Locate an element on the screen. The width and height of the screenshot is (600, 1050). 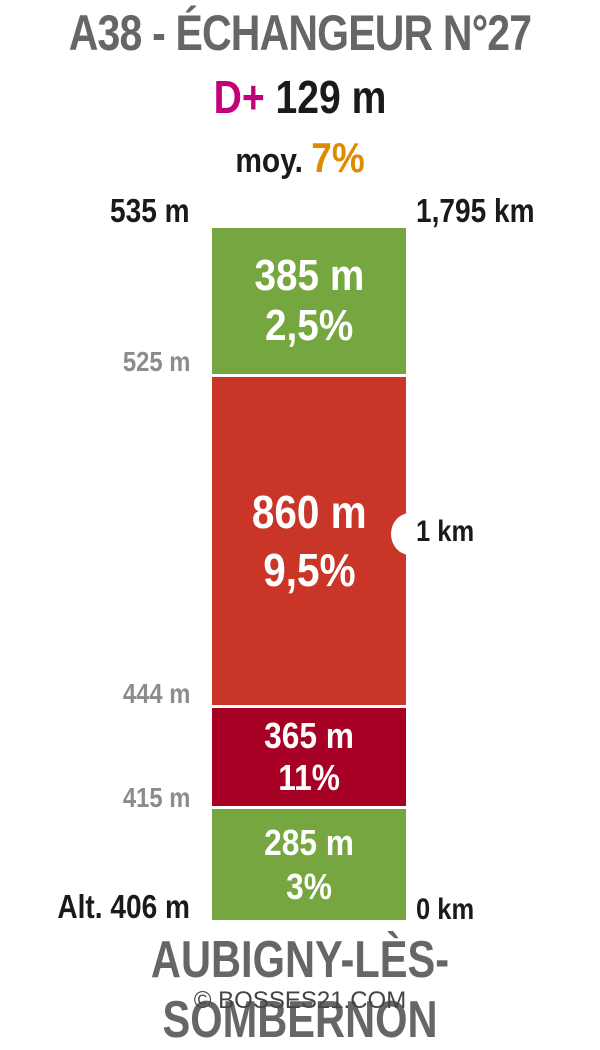
segment-3-length: 365 m is located at coordinates (309, 735).